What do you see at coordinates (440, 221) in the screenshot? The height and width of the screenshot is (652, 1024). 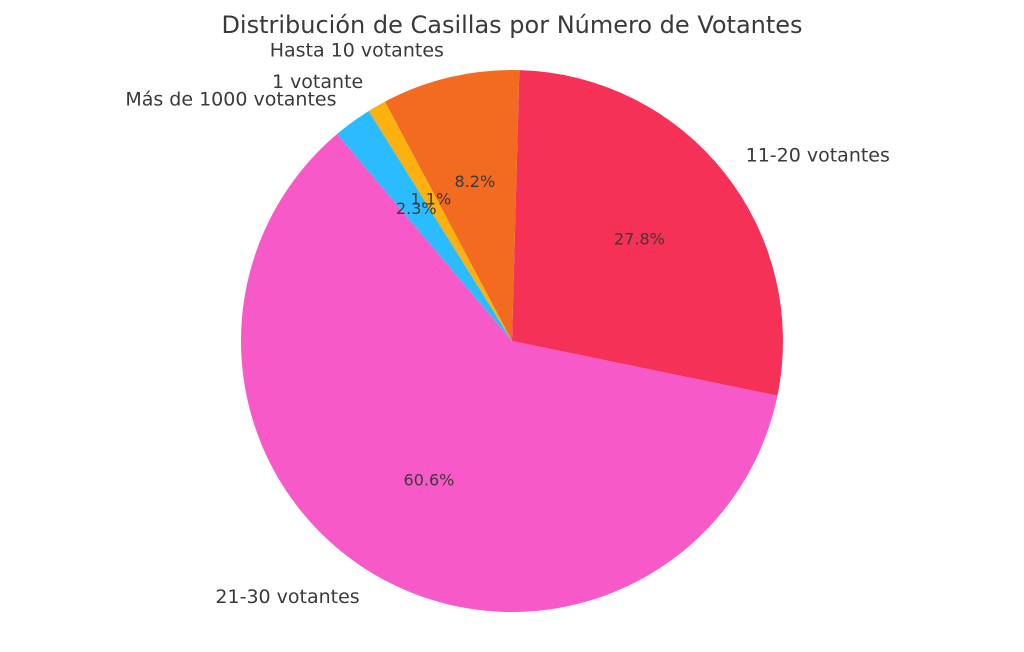 I see `slice-1-votante` at bounding box center [440, 221].